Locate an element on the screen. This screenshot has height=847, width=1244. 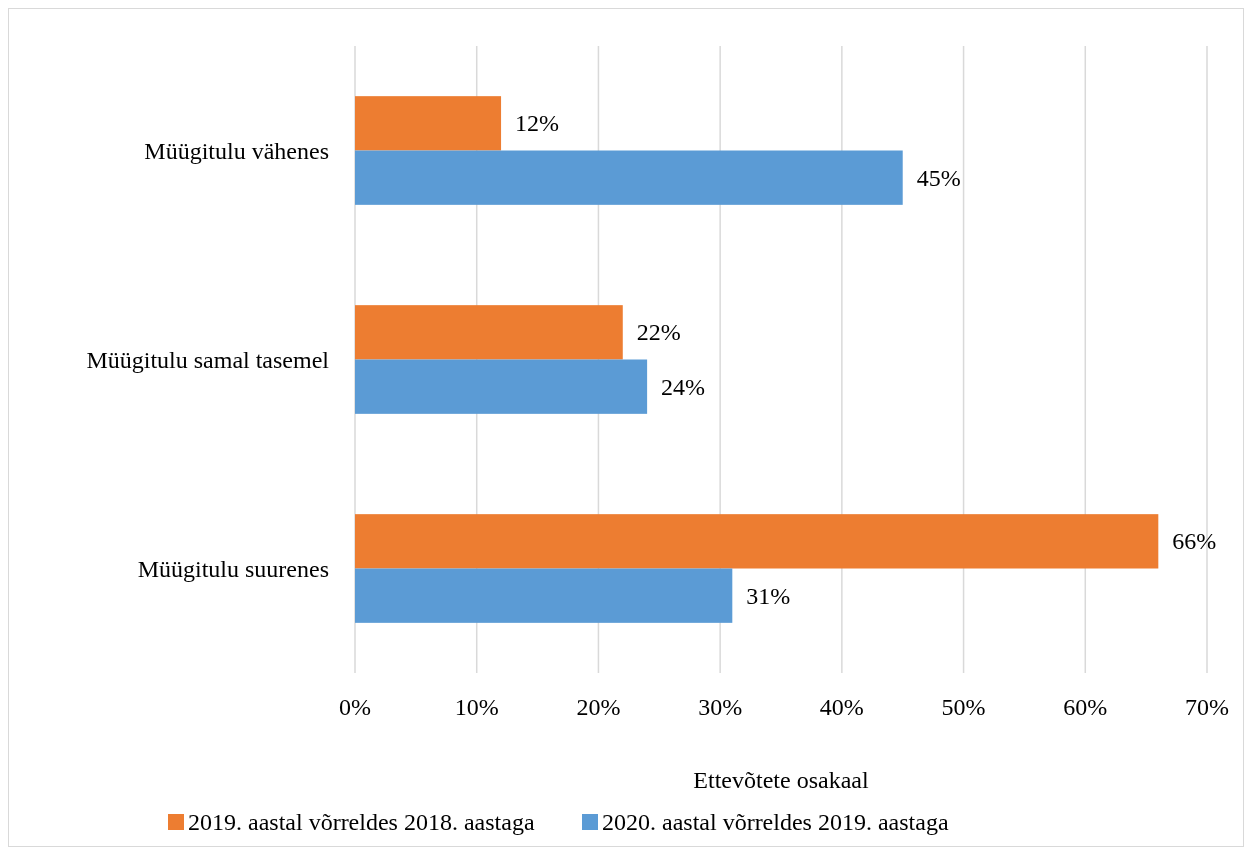
x-tick-label: 50% is located at coordinates (963, 707).